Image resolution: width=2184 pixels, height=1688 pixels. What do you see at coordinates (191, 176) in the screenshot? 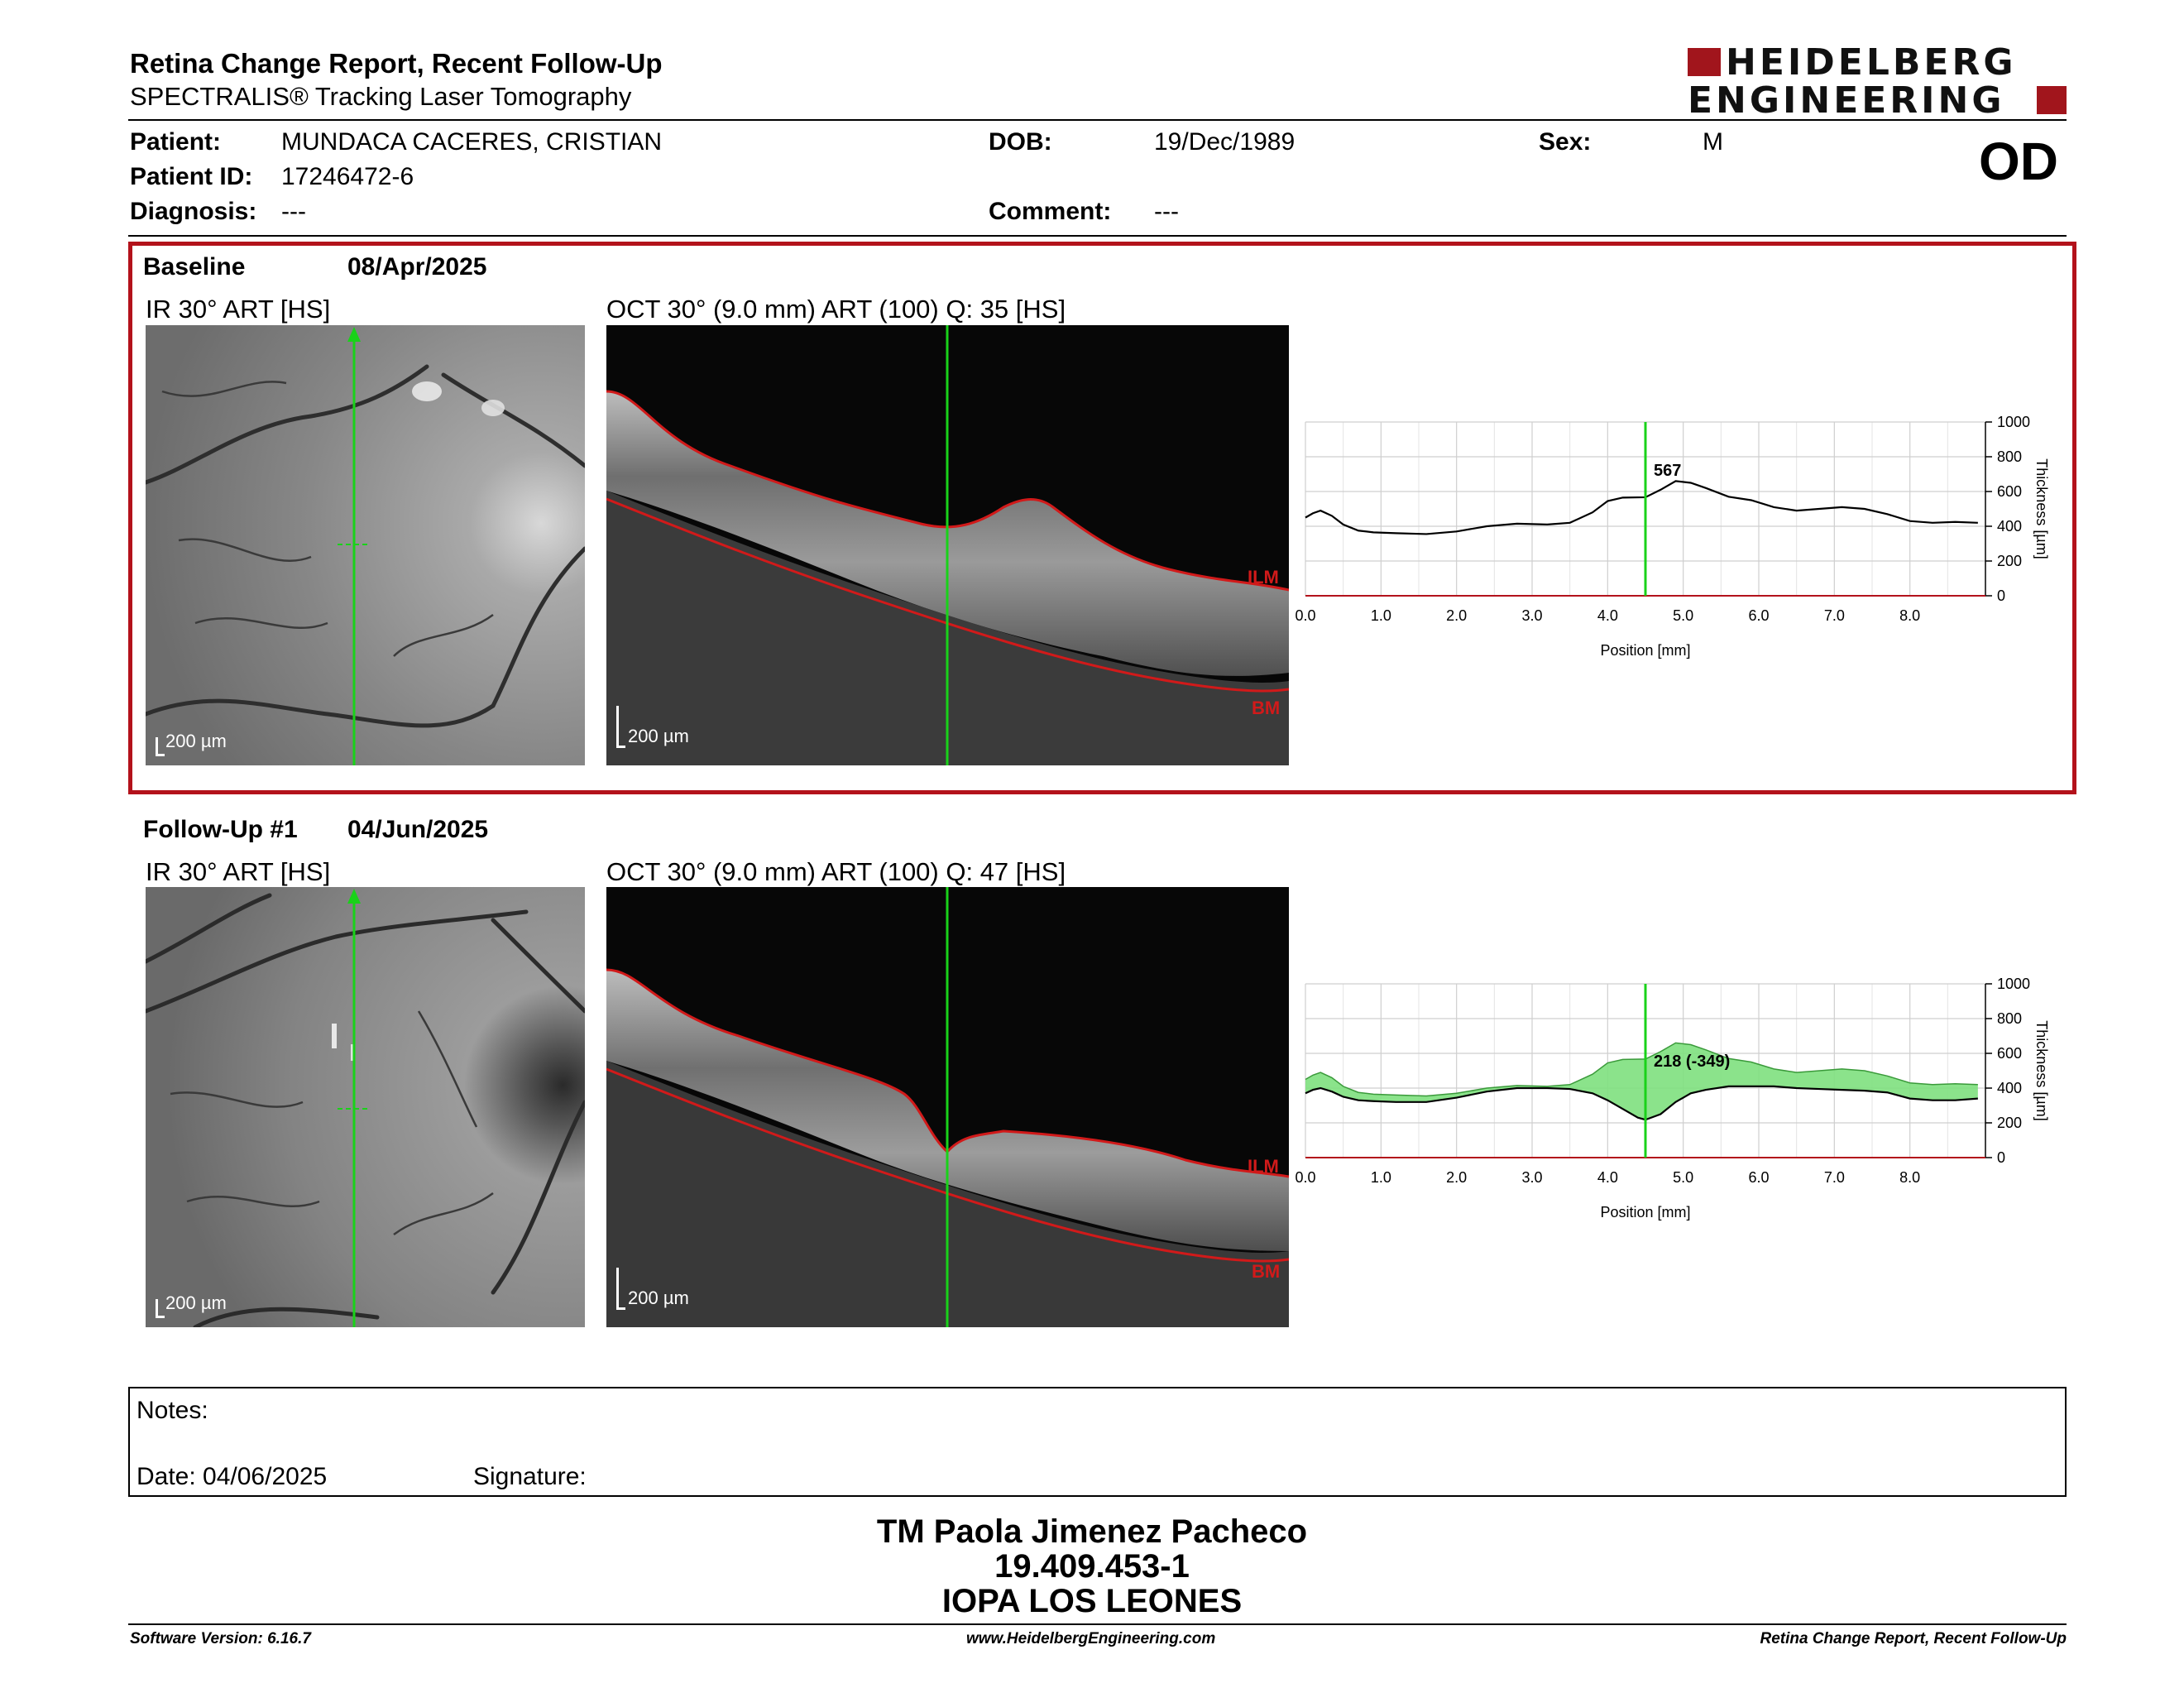
I see `patient-id-label: Patient ID:` at bounding box center [191, 176].